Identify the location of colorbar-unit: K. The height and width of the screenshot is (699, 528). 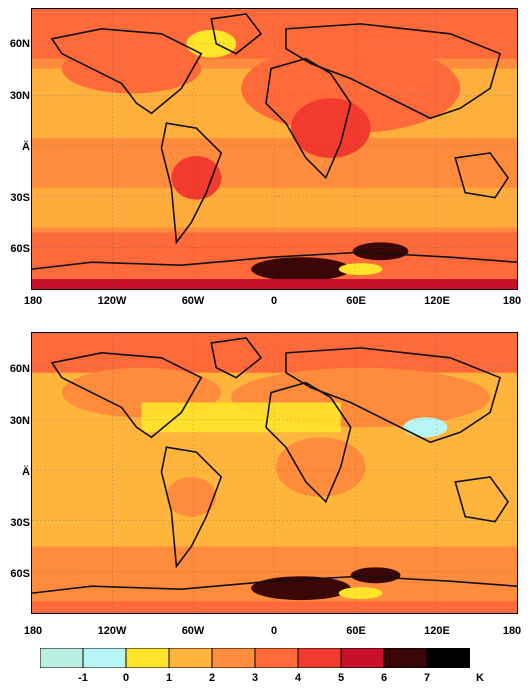
(480, 678).